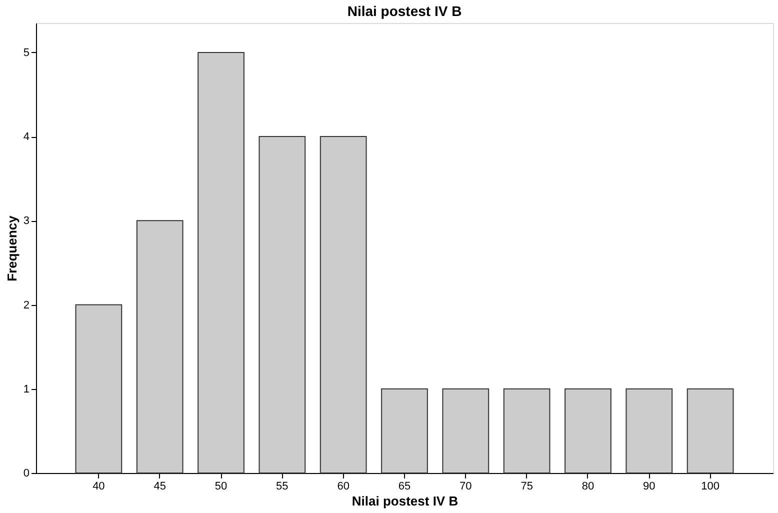 This screenshot has width=778, height=513. What do you see at coordinates (26, 389) in the screenshot?
I see `y-tick-label: 1` at bounding box center [26, 389].